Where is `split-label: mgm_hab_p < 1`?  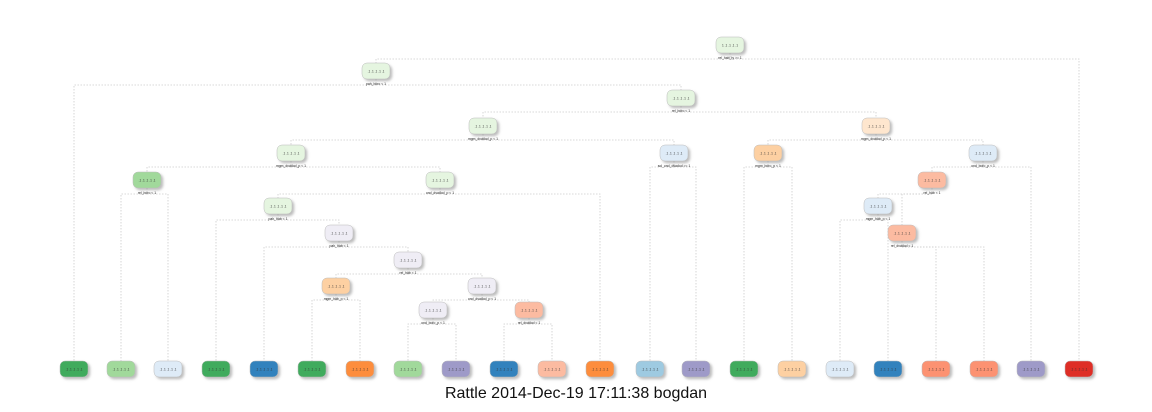
split-label: mgm_hab_p < 1 is located at coordinates (336, 299).